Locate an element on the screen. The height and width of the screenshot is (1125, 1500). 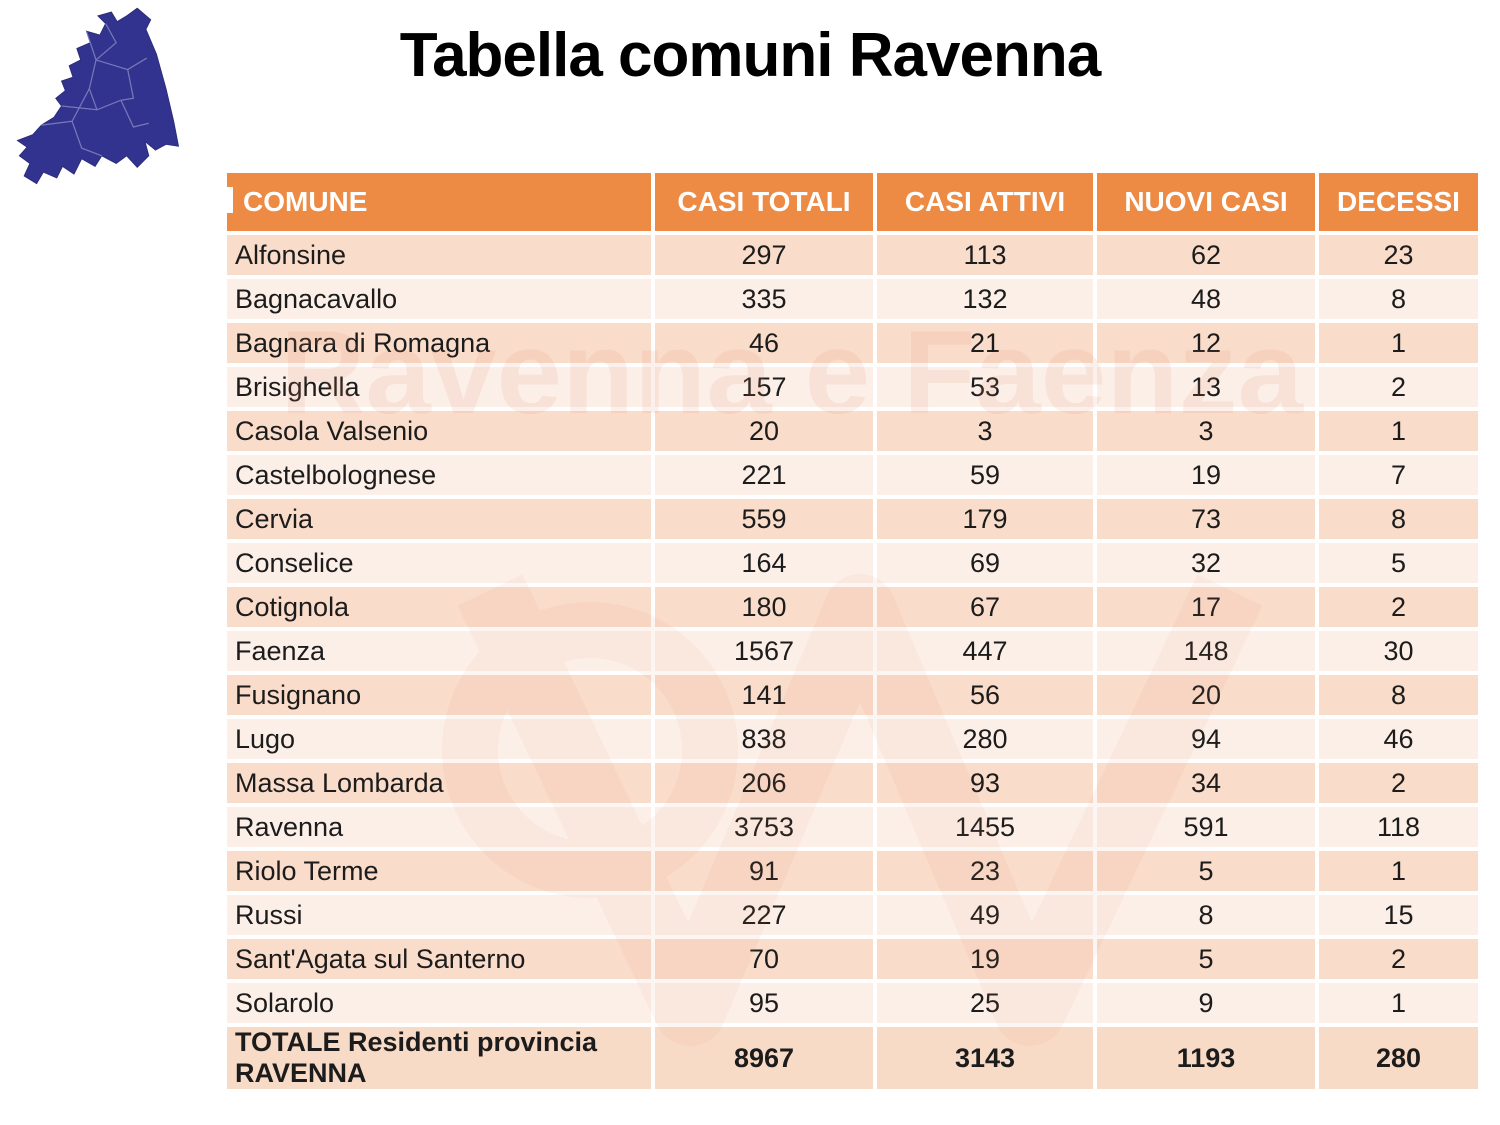
value-cell: 70 is located at coordinates (764, 959).